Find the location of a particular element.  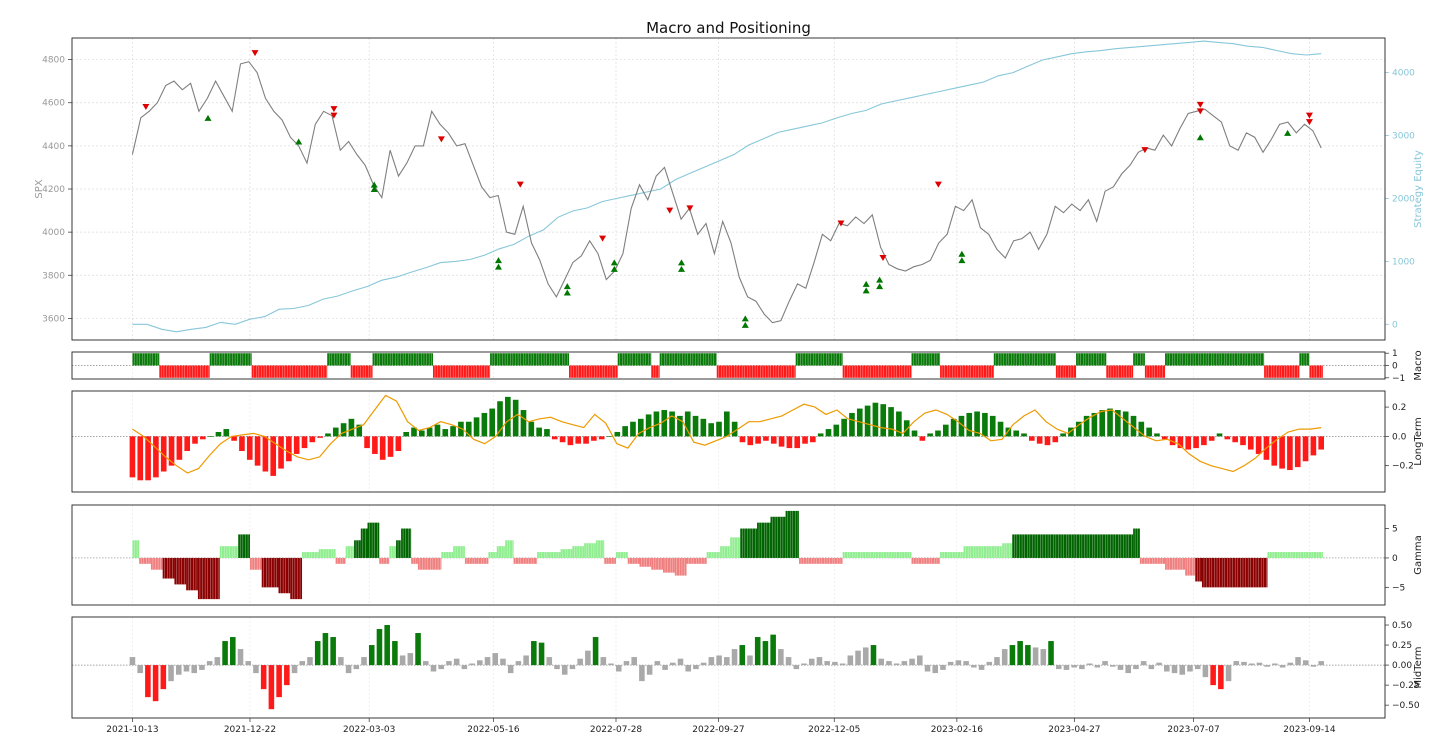

chart-title: Macro and Positioning is located at coordinates (728, 28).